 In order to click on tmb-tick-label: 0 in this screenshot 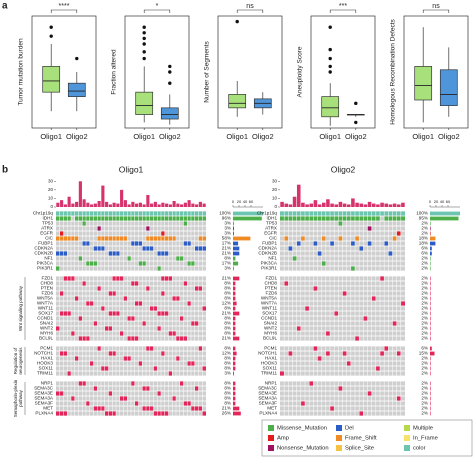, I will do `click(51, 206)`.